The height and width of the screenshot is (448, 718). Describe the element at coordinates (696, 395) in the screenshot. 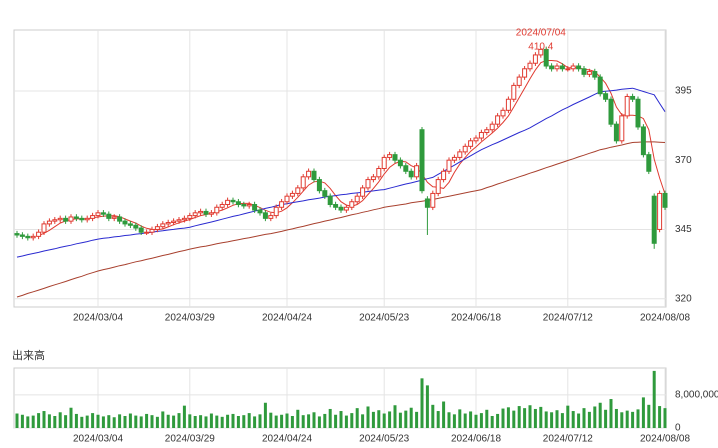

I see `y-tick-label: 8,000,000` at that location.